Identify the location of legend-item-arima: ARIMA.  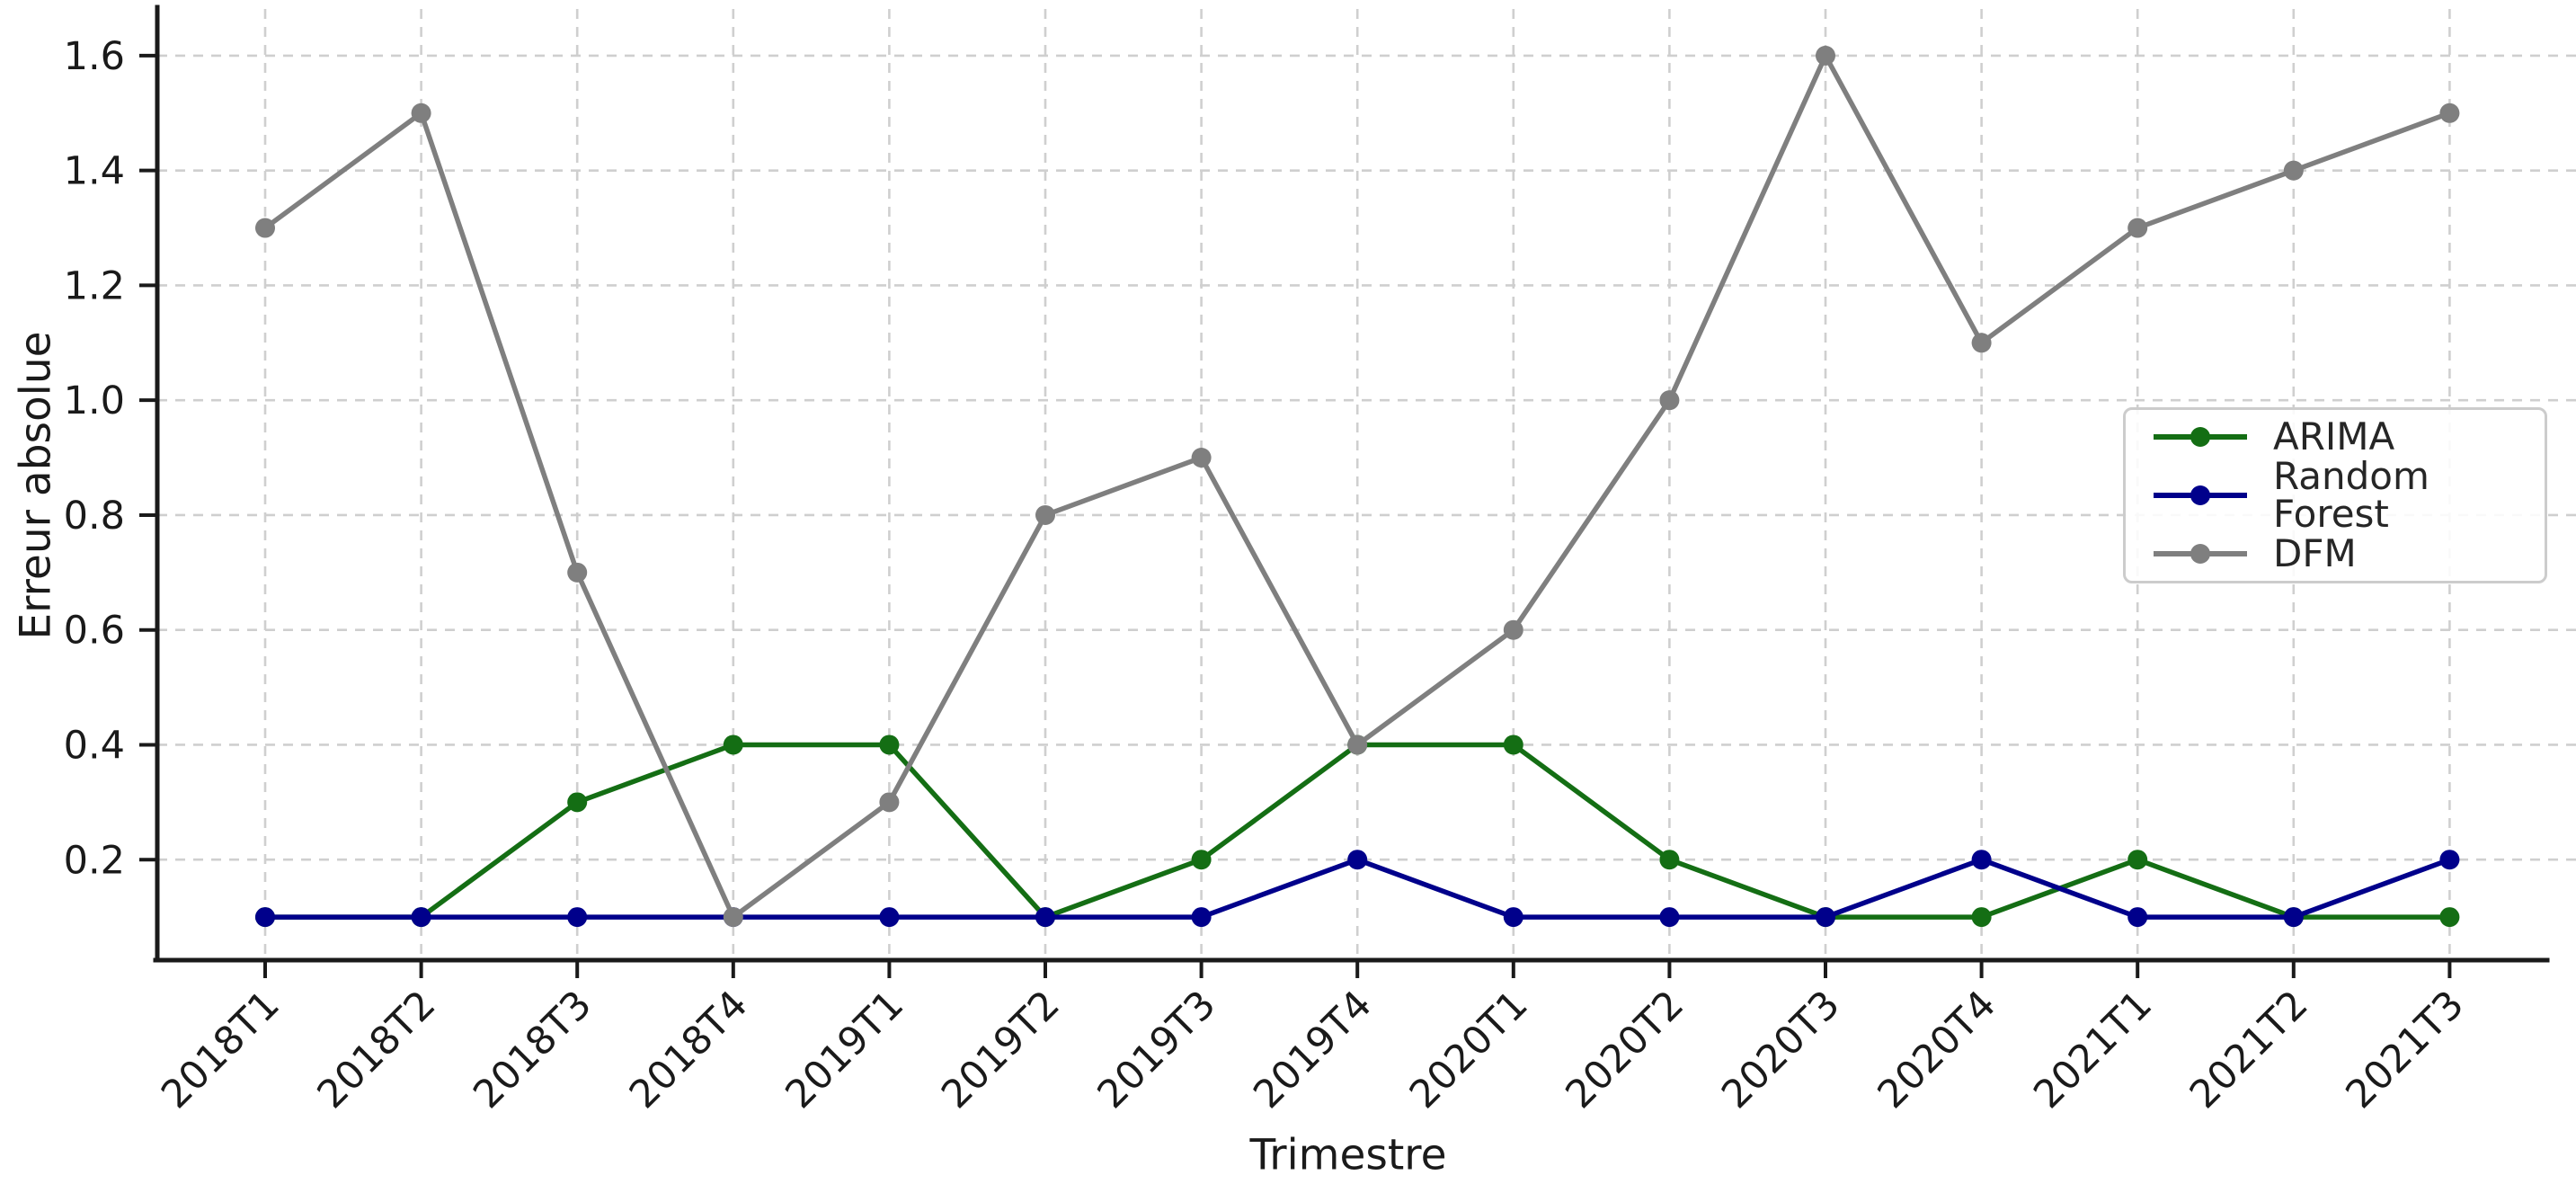
(2348, 437).